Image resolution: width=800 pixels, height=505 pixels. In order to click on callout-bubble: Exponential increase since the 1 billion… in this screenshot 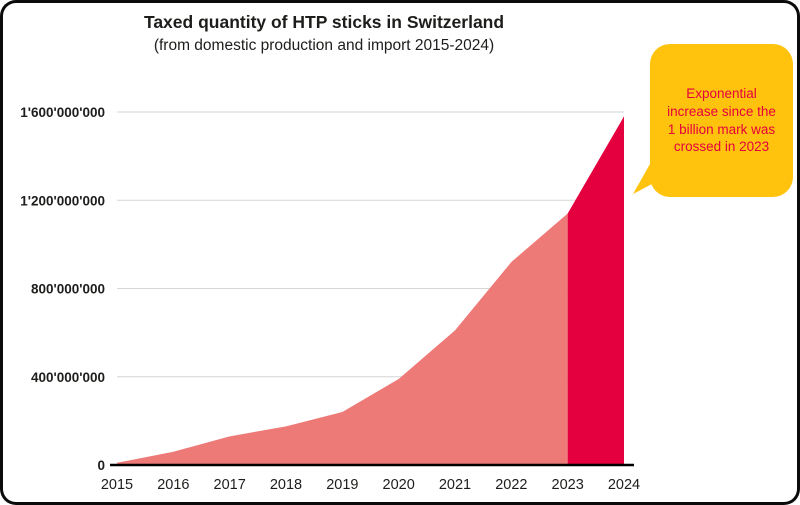, I will do `click(721, 120)`.